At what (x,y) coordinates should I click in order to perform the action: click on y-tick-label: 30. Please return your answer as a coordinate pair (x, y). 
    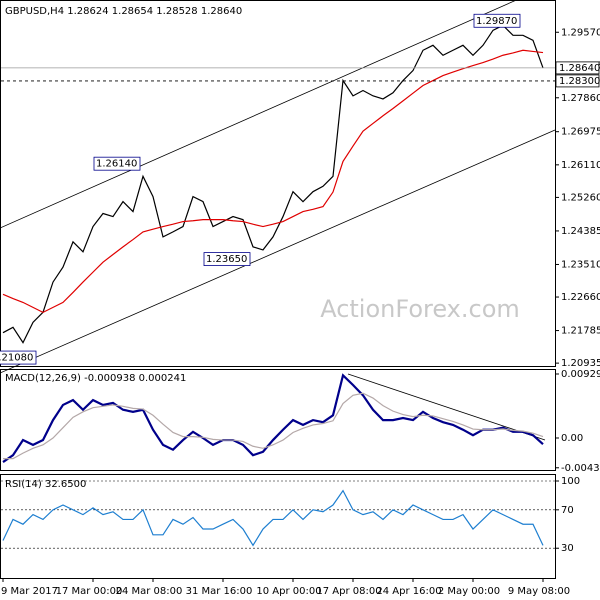
    Looking at the image, I should click on (567, 548).